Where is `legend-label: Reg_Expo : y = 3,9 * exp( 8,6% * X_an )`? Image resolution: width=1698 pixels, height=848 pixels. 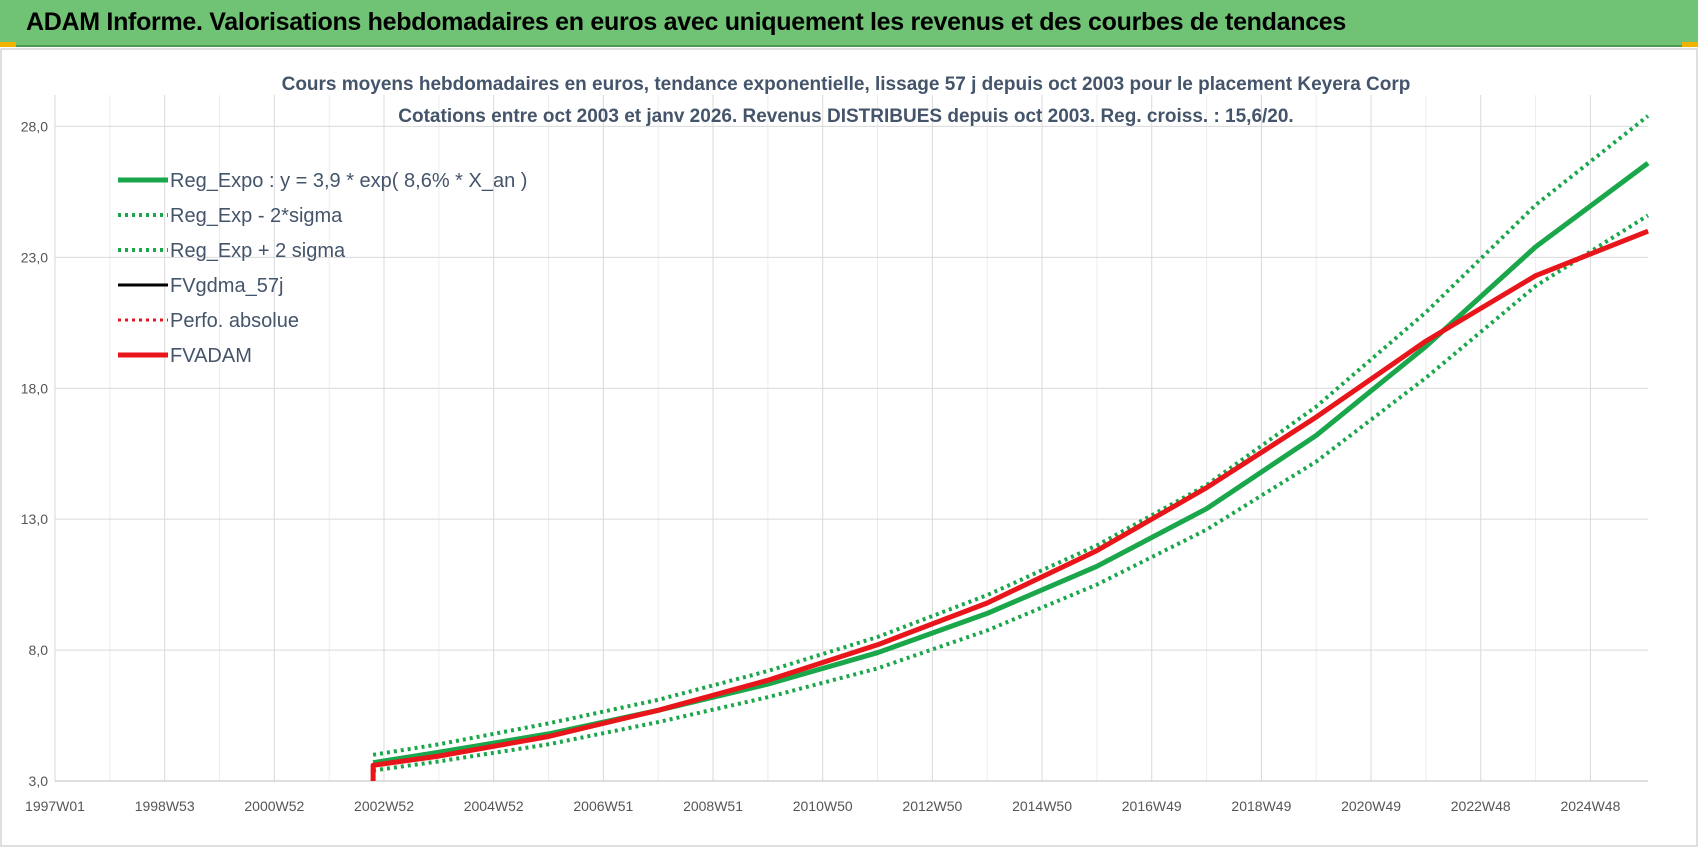
legend-label: Reg_Expo : y = 3,9 * exp( 8,6% * X_an ) is located at coordinates (348, 181).